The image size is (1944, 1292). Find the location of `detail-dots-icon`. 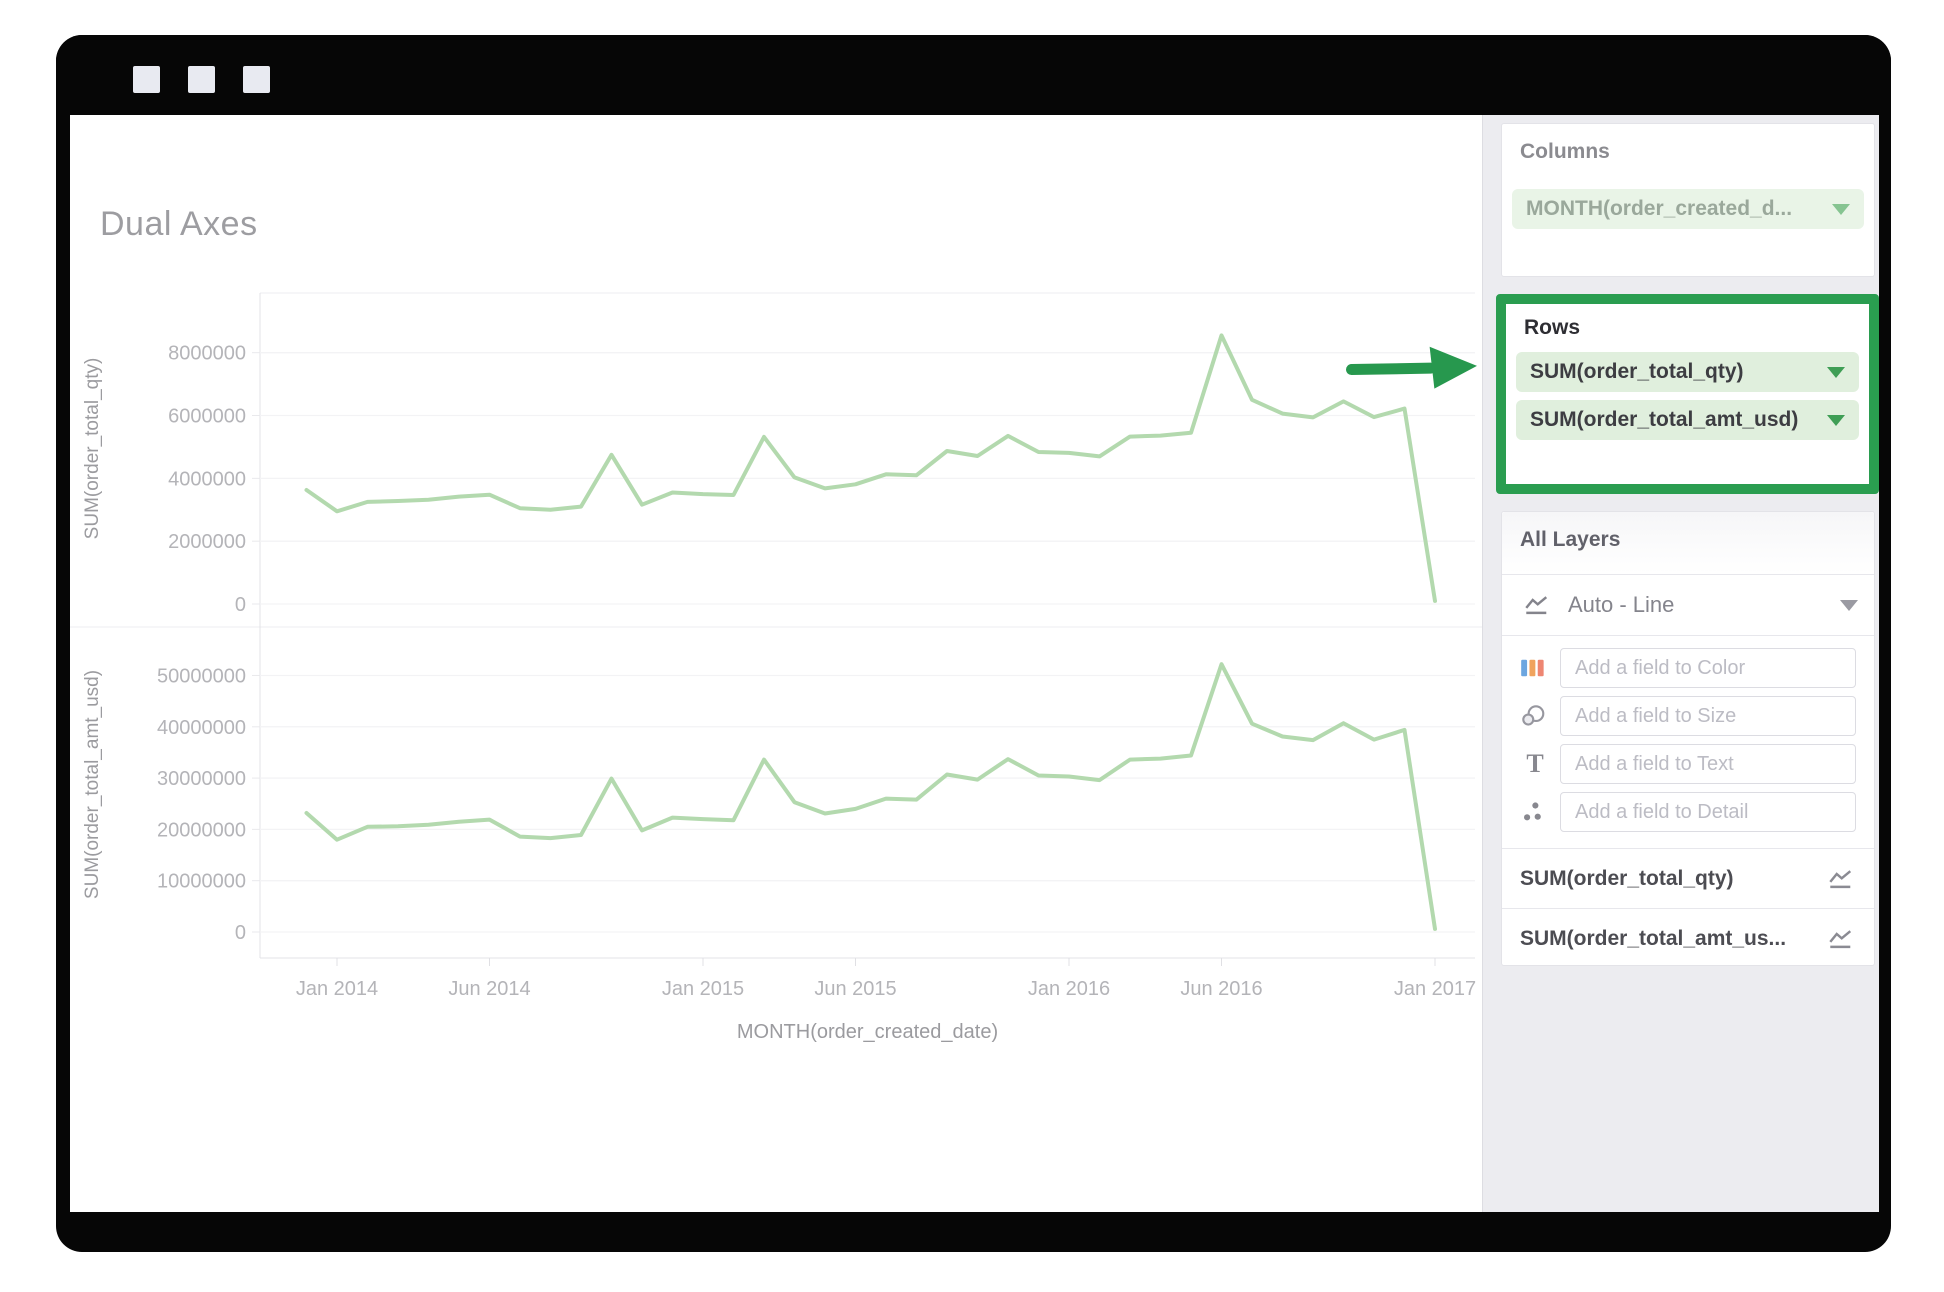

detail-dots-icon is located at coordinates (1535, 812).